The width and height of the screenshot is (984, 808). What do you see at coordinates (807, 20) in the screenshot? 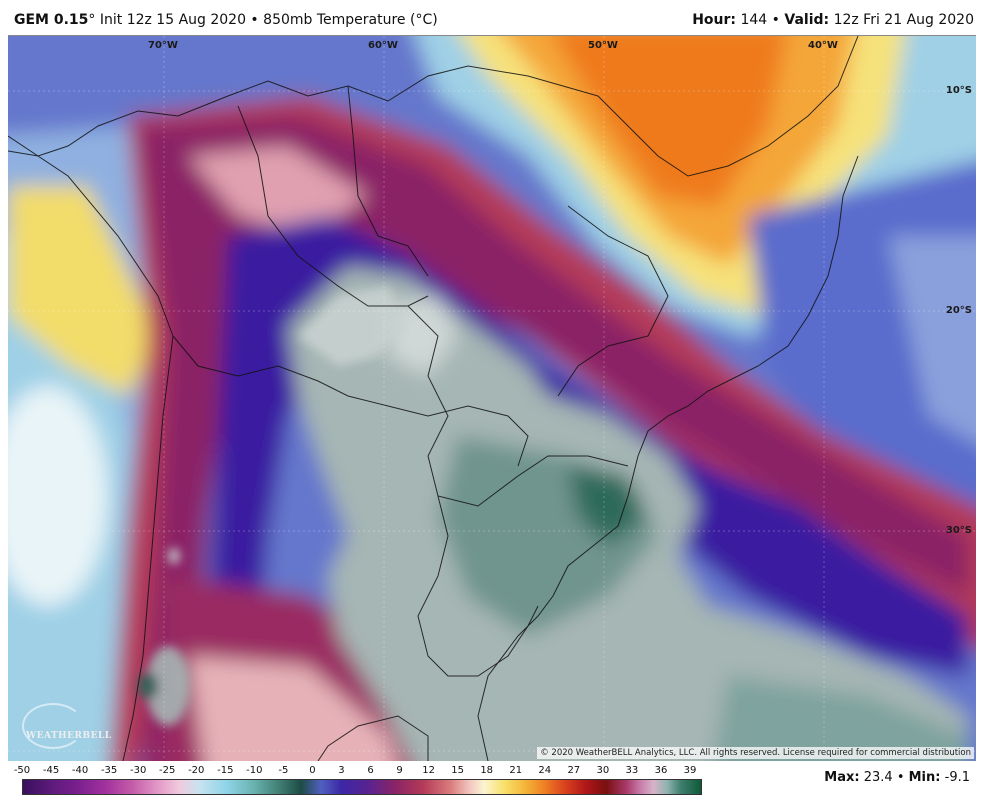
I see `valid-label: Valid:` at bounding box center [807, 20].